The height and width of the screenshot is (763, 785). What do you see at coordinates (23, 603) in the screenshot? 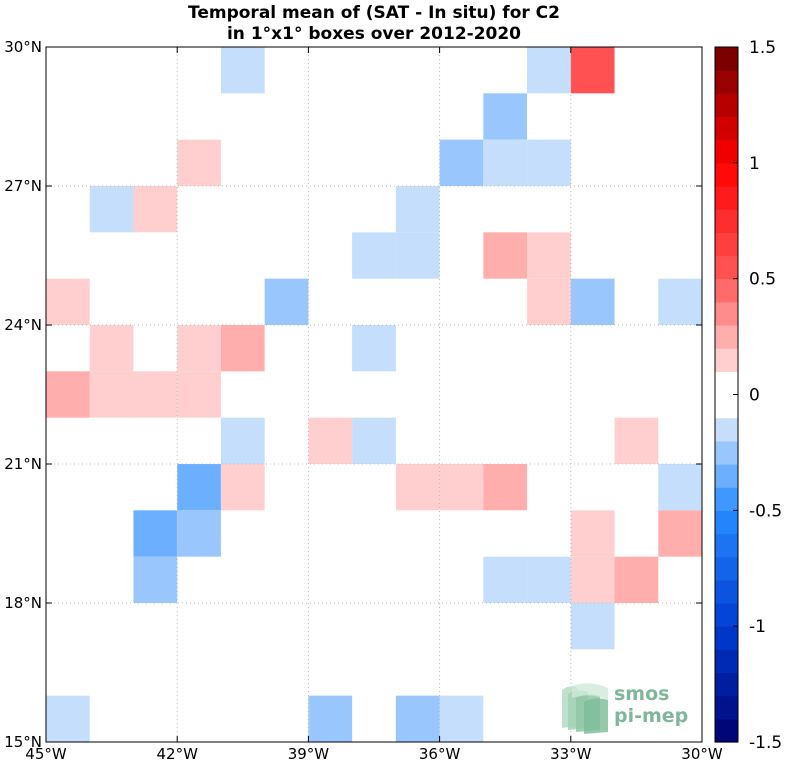
I see `y-tick-label: 18°N` at bounding box center [23, 603].